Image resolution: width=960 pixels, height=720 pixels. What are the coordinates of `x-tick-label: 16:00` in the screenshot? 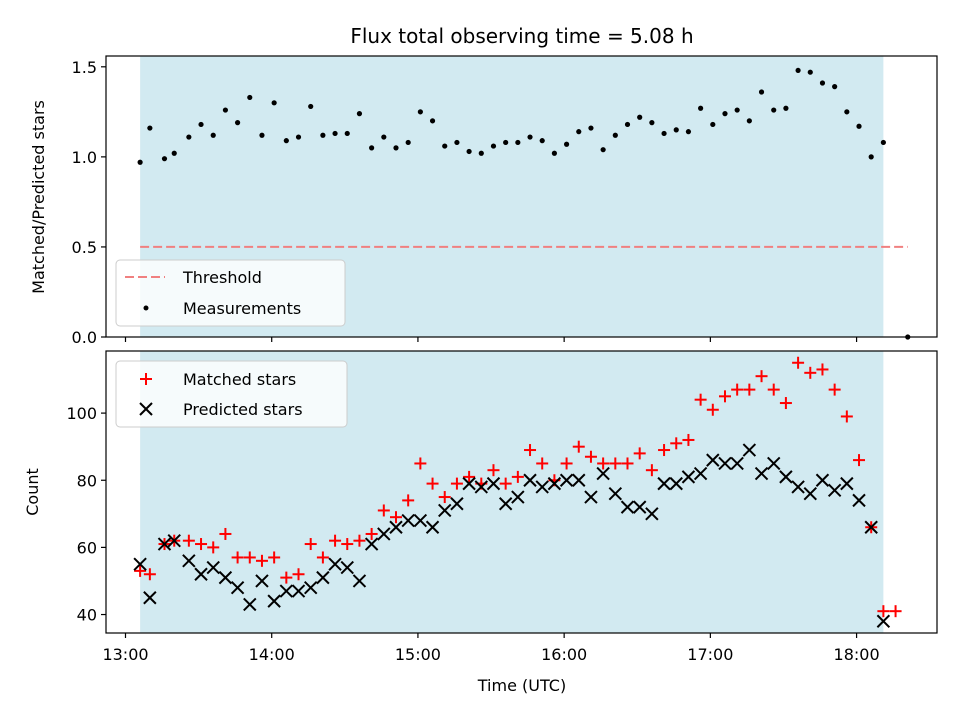 It's located at (564, 654).